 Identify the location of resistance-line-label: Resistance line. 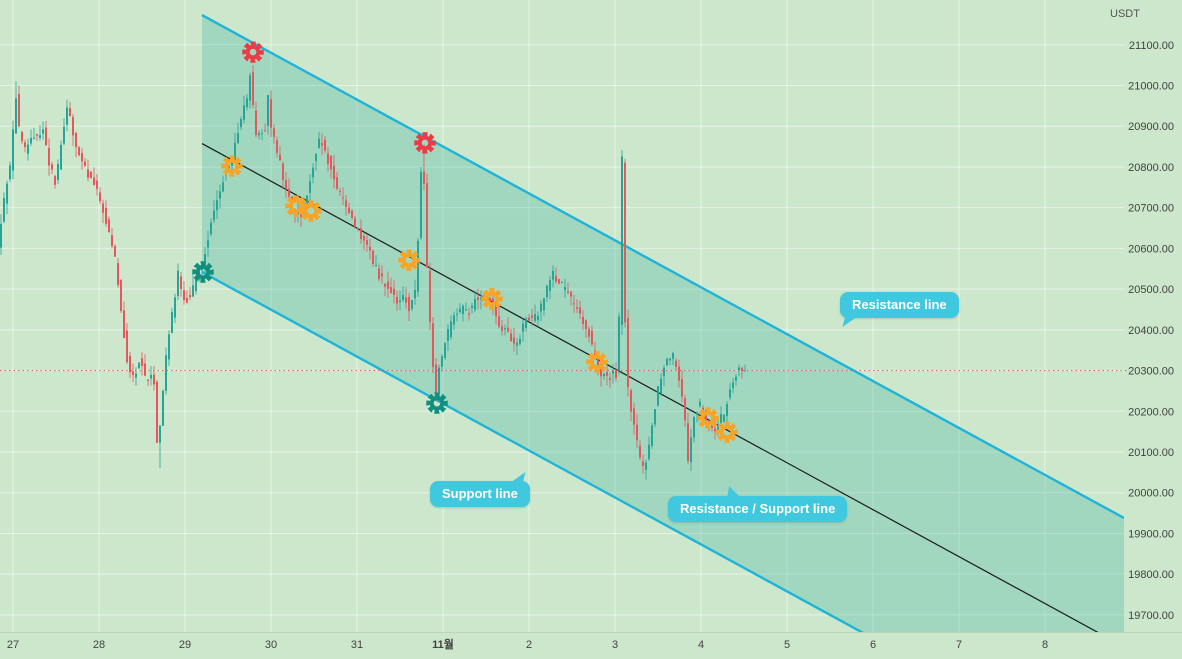
(899, 309).